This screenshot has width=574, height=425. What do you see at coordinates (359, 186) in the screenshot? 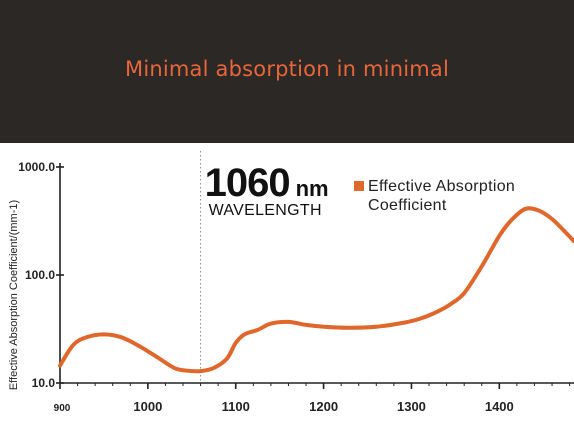
I see `legend-swatch` at bounding box center [359, 186].